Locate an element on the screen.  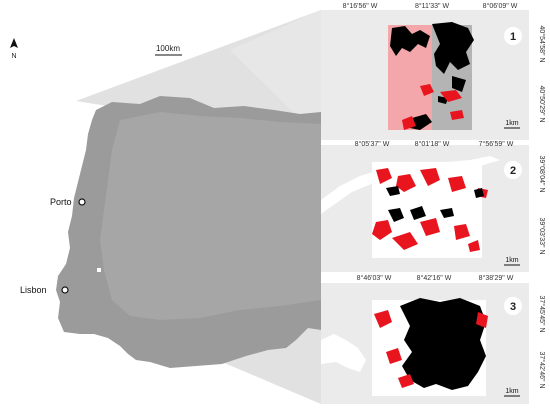
panel-1: 1 1km is located at coordinates (455, 76).